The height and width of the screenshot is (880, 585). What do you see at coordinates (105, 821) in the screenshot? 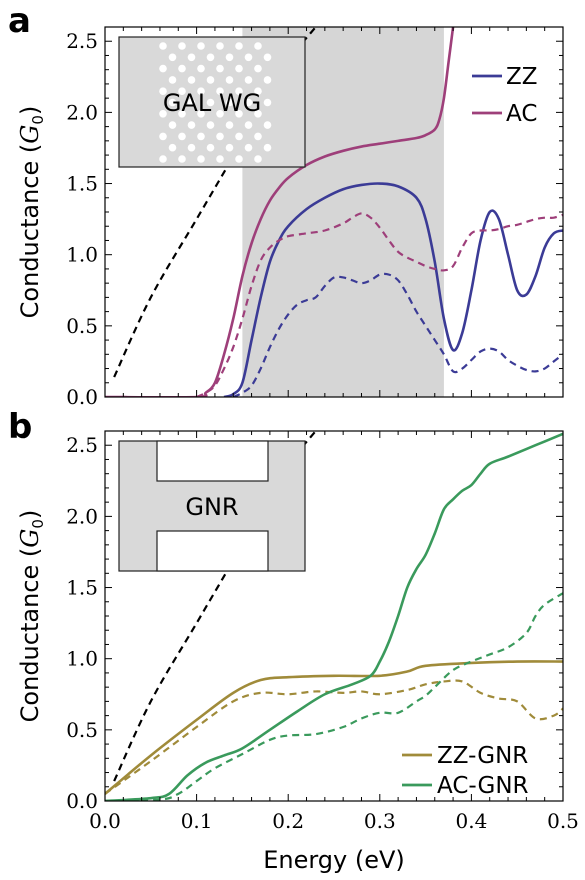
I see `x-tick-label: 0.0` at bounding box center [105, 821].